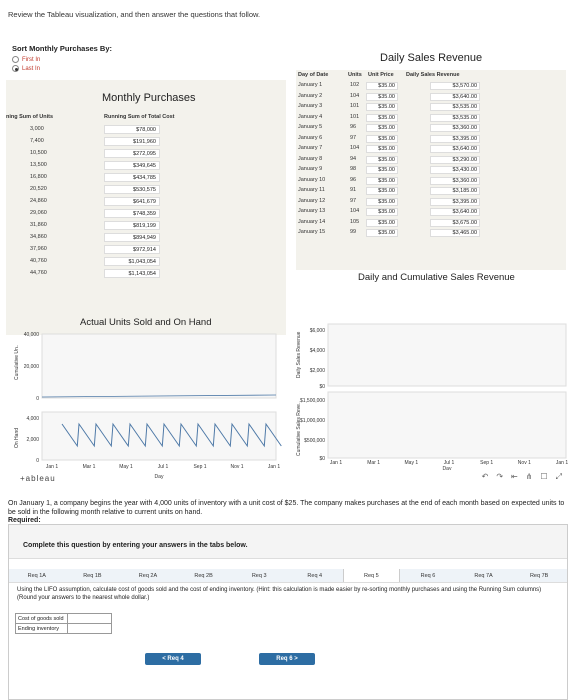 This screenshot has width=576, height=700. What do you see at coordinates (353, 190) in the screenshot?
I see `units-cell: 91` at bounding box center [353, 190].